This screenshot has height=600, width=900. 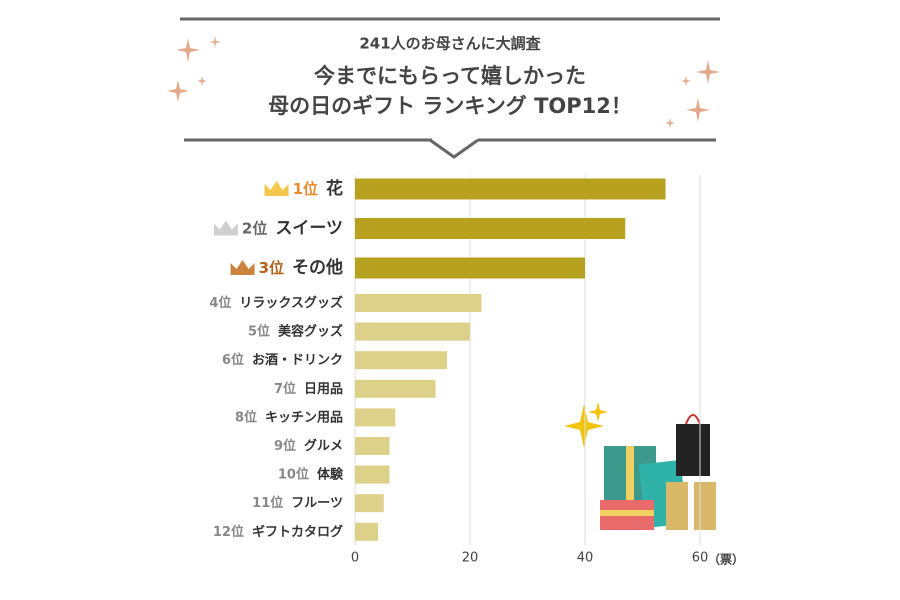 I want to click on category-label: 4位 リラックスグッズ, so click(x=276, y=303).